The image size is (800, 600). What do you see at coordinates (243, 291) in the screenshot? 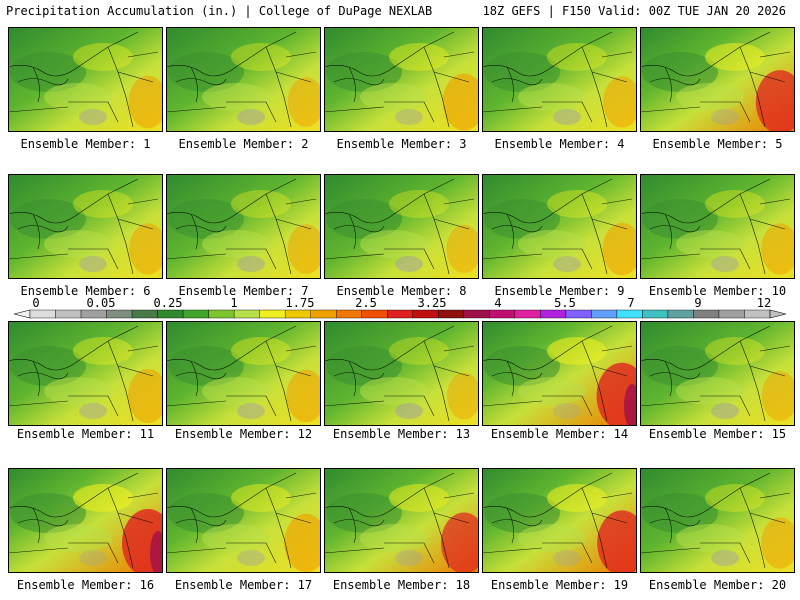
I see `ensemble-member-label: Ensemble Member: 7` at bounding box center [243, 291].